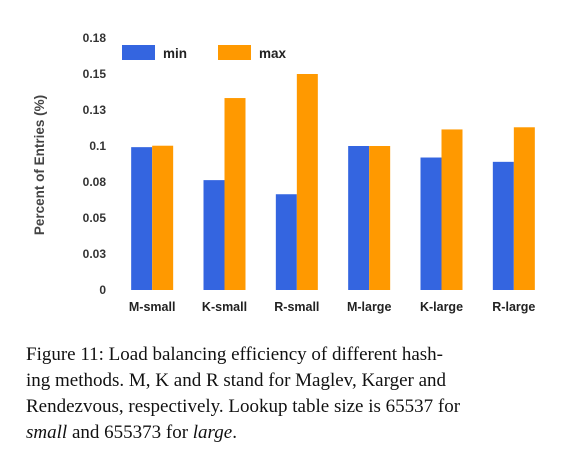 This screenshot has height=476, width=582. Describe the element at coordinates (95, 74) in the screenshot. I see `y-tick-label: 0.15` at that location.